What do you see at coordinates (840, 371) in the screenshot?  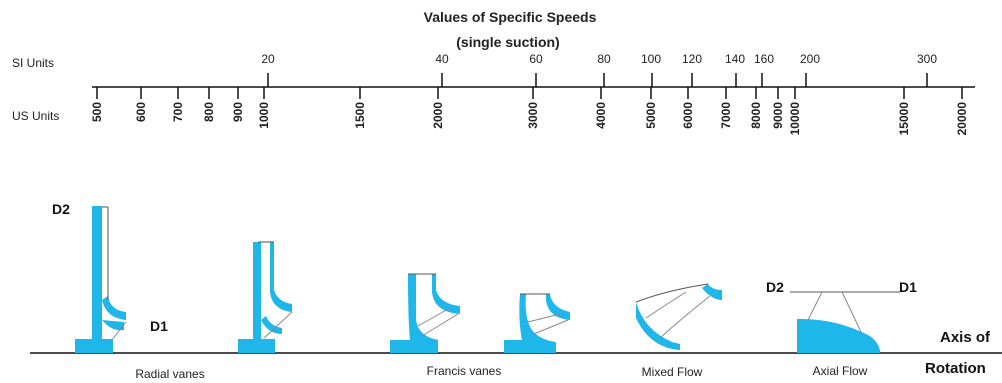 I see `axial-flow-caption: Axial Flow` at bounding box center [840, 371].